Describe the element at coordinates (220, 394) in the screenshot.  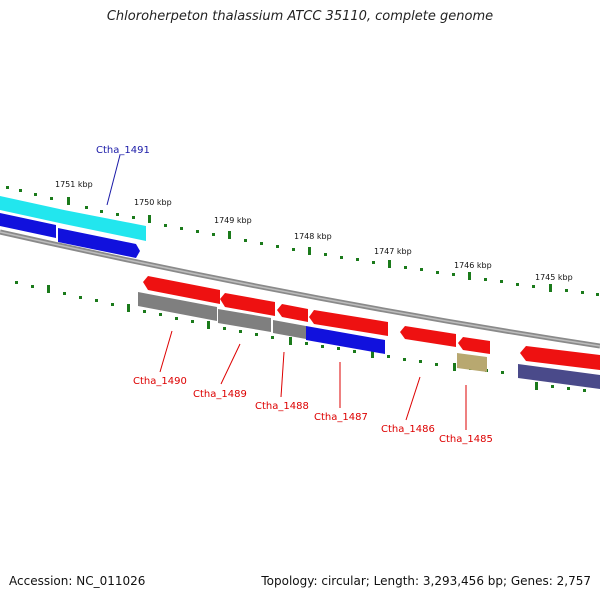
I see `gene-label-ctha-1489: Ctha_1489` at that location.